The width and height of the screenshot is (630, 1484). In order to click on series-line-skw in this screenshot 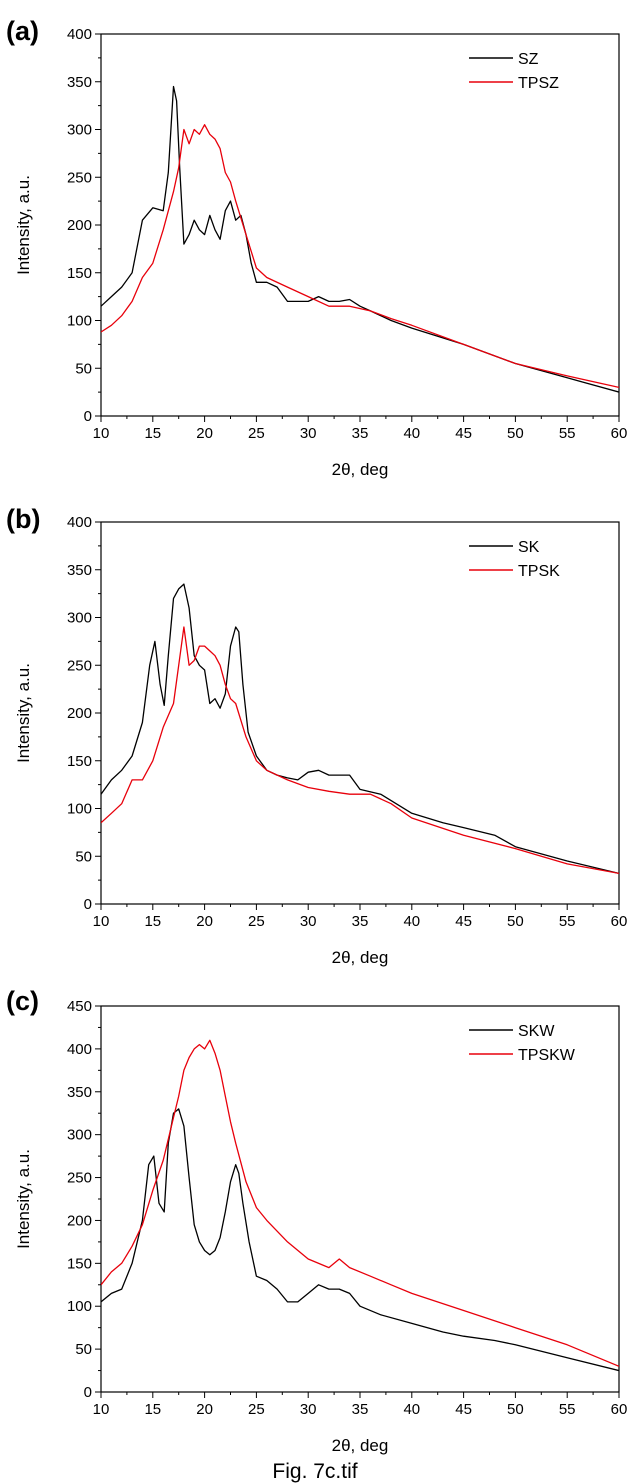, I will do `click(360, 1240)`.